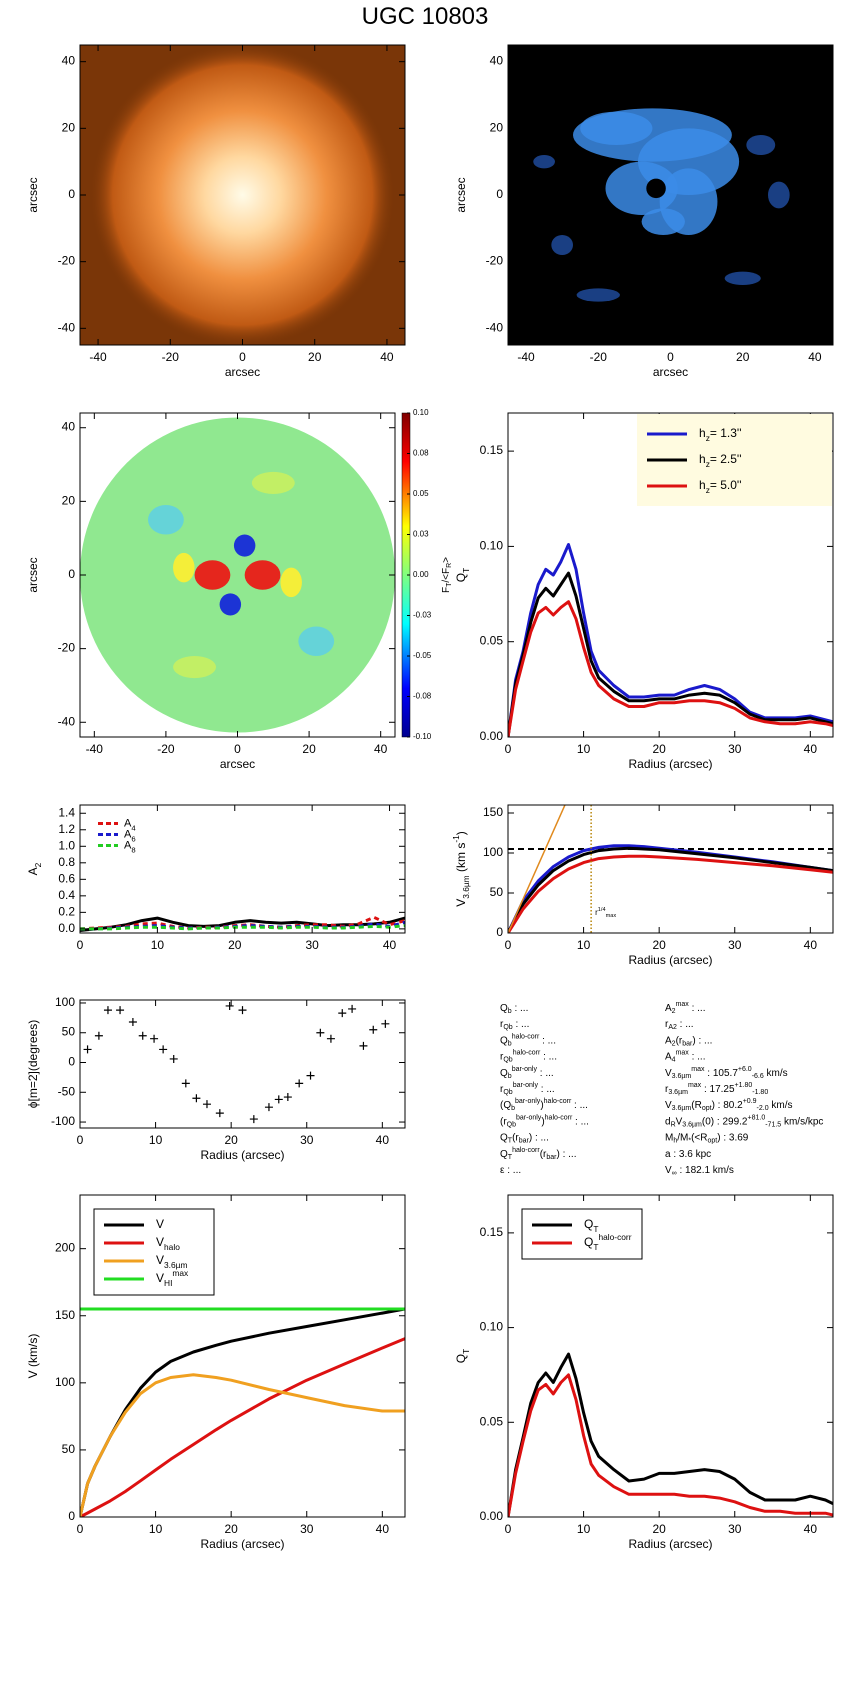  What do you see at coordinates (65, 1248) in the screenshot?
I see `y-tick-label: 200` at bounding box center [65, 1248].